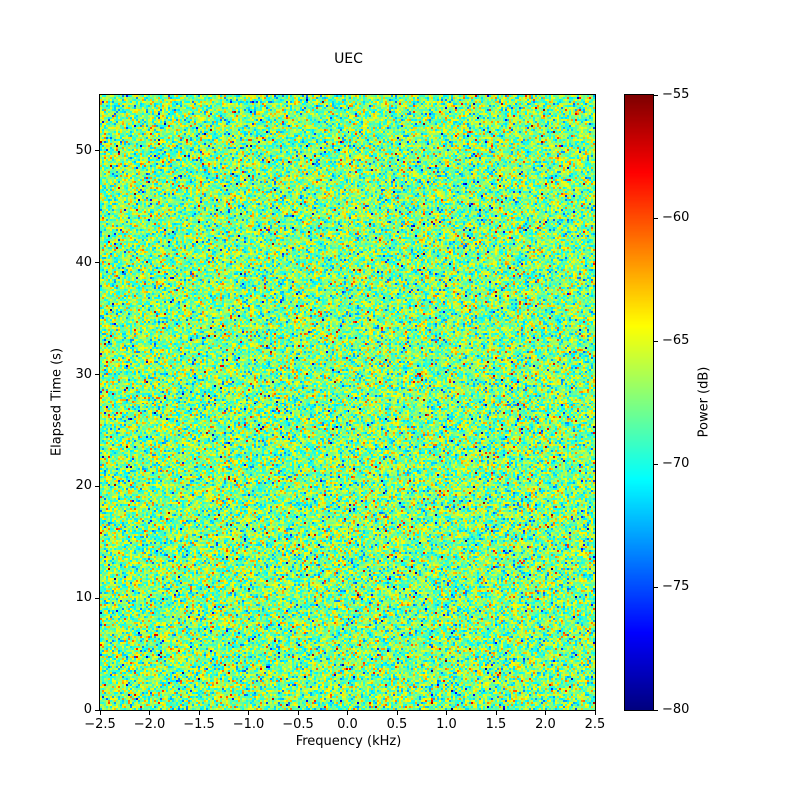  What do you see at coordinates (397, 724) in the screenshot?
I see `x-tick-label: 0.5` at bounding box center [397, 724].